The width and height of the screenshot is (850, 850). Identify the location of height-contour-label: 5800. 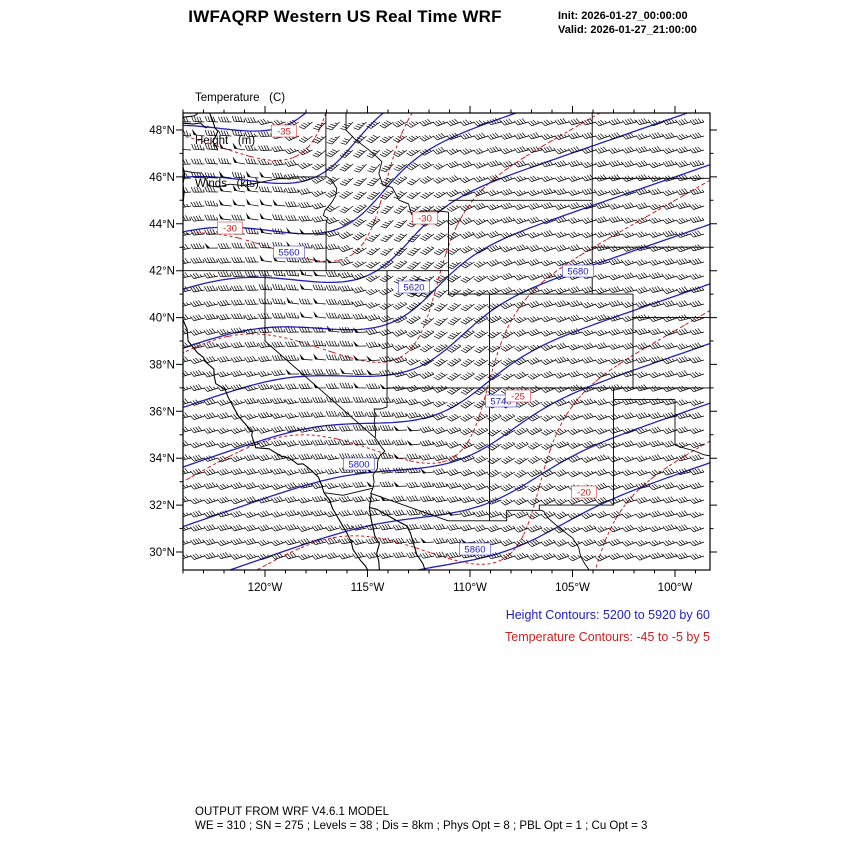
(358, 465).